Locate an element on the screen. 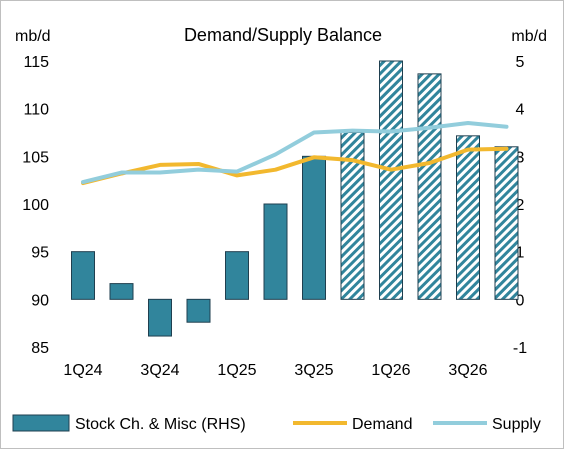  supply-line is located at coordinates (295, 152).